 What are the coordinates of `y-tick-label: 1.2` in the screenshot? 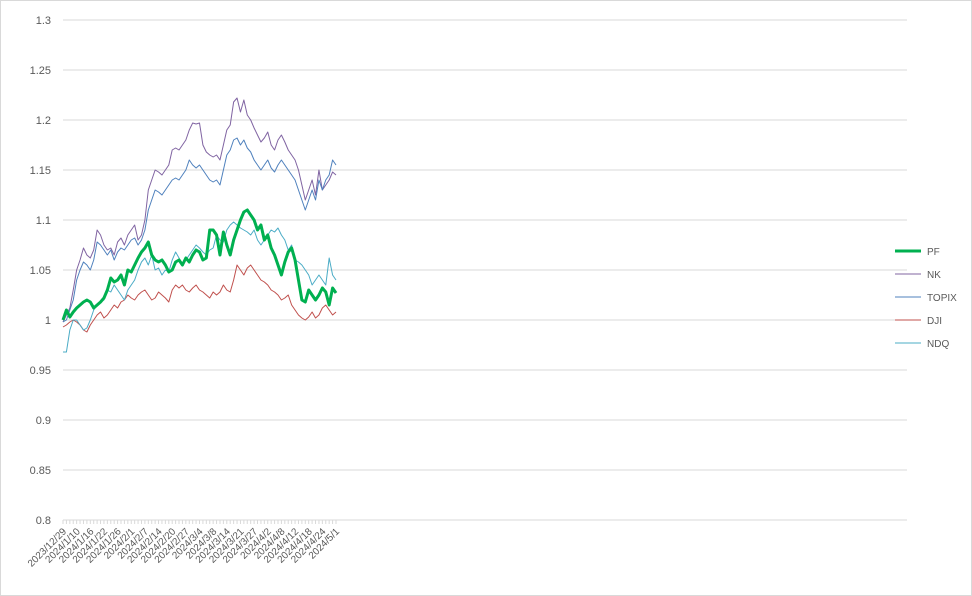 It's located at (43, 121).